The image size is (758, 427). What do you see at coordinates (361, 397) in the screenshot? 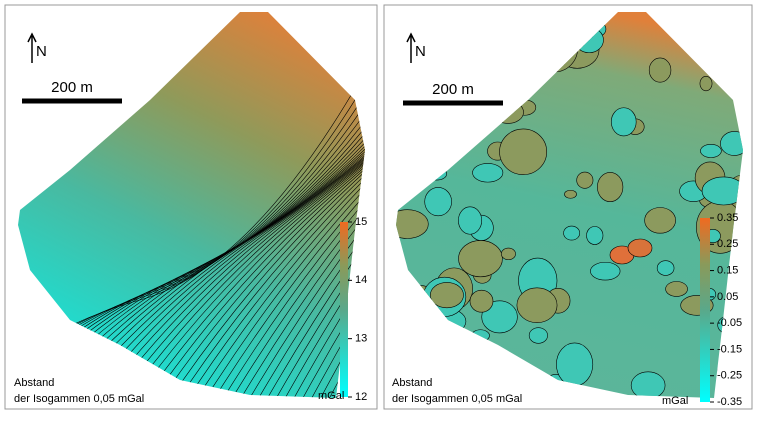
I see `colorbar-label: 12` at bounding box center [361, 397].